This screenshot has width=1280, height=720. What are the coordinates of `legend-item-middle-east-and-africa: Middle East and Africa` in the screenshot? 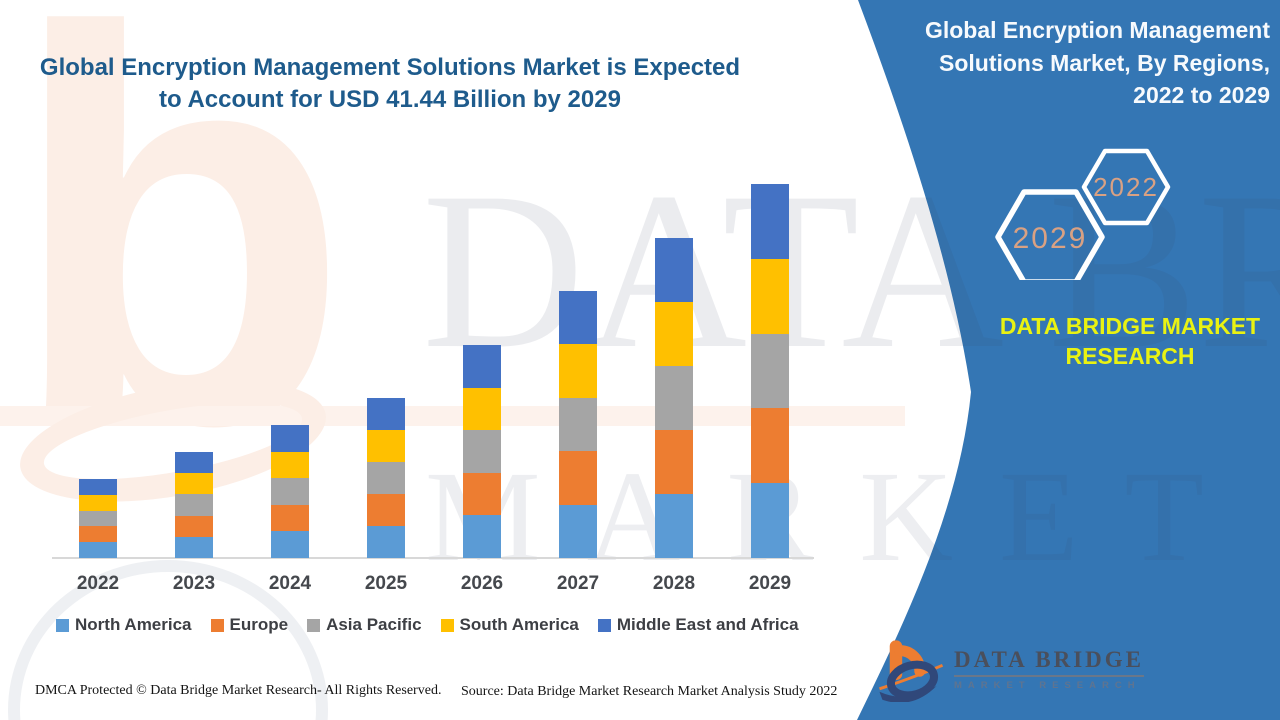 It's located at (698, 625).